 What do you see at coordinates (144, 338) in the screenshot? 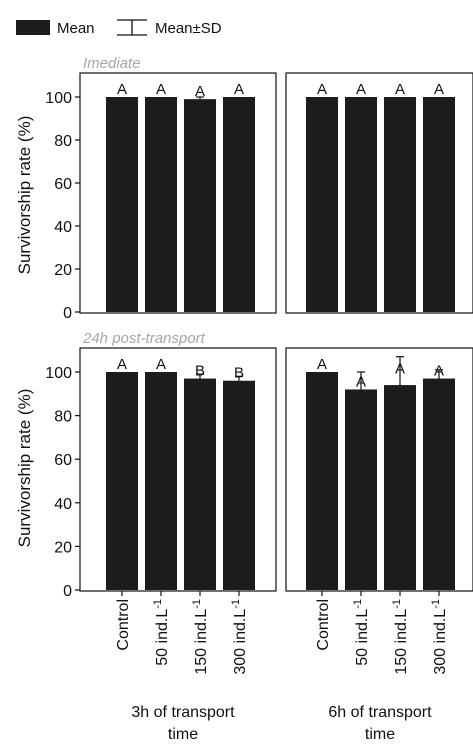
I see `row-label-24h: 24h post-transport` at bounding box center [144, 338].